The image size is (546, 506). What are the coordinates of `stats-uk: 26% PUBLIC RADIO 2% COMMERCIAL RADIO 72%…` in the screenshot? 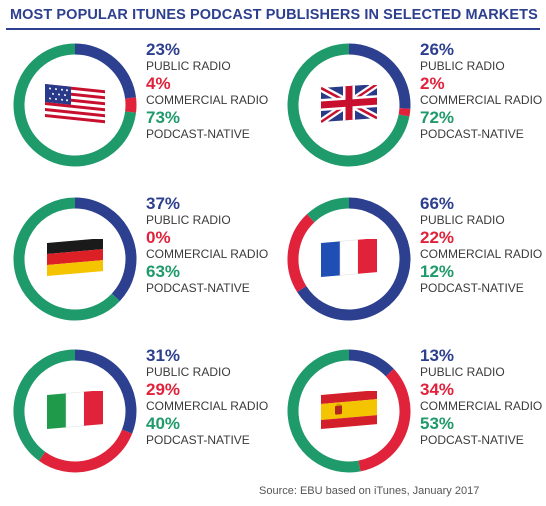 It's located at (481, 91).